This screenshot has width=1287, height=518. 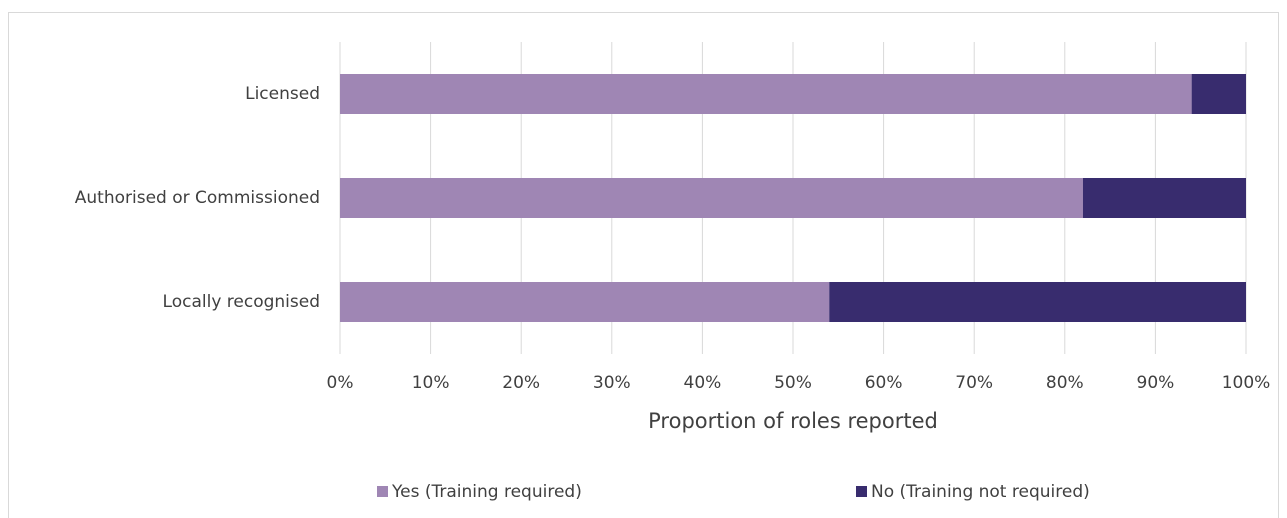 What do you see at coordinates (521, 383) in the screenshot?
I see `x-tick-label: 20%` at bounding box center [521, 383].